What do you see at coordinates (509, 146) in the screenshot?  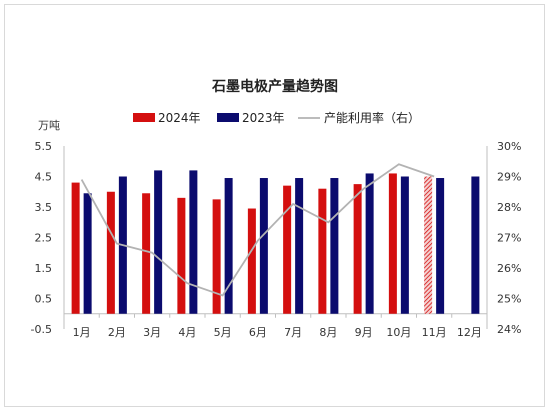 I see `right-y-tick-label: 30%` at bounding box center [509, 146].